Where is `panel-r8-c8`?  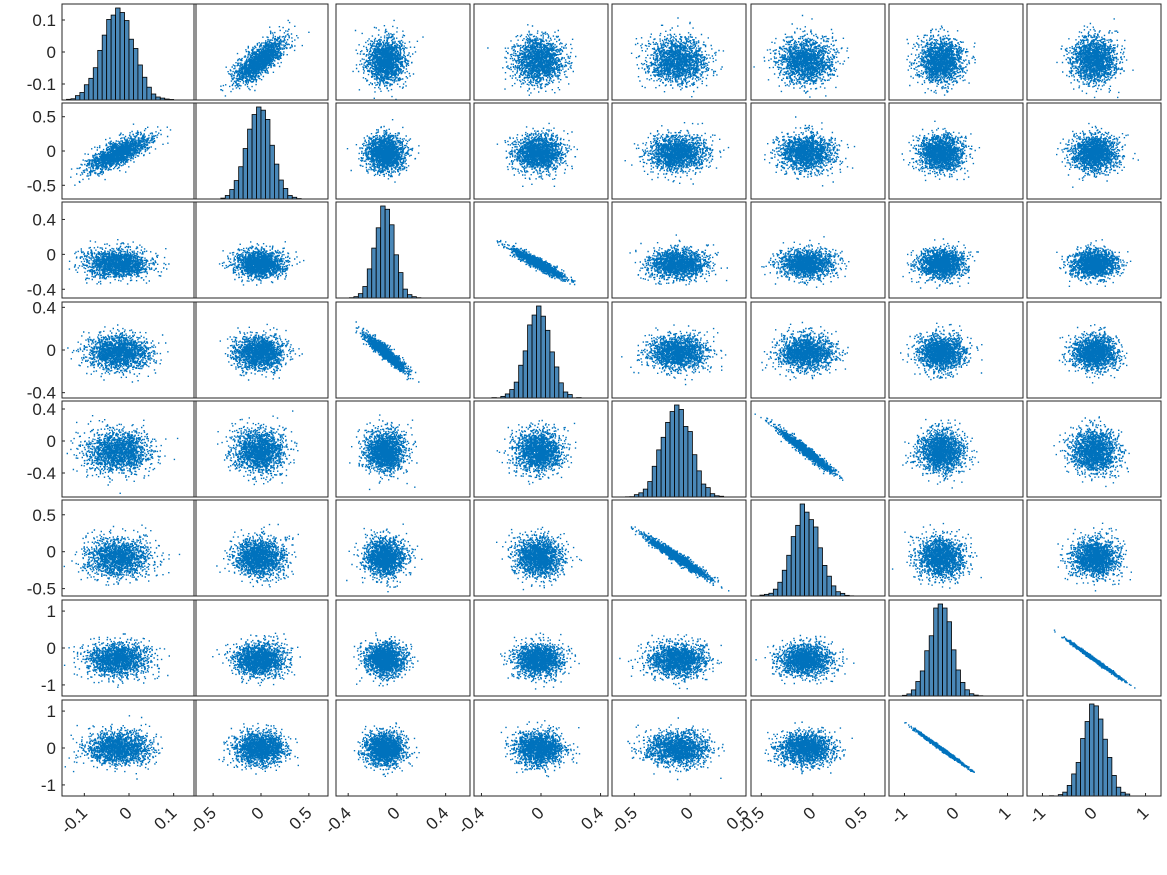 panel-r8-c8 is located at coordinates (1094, 748).